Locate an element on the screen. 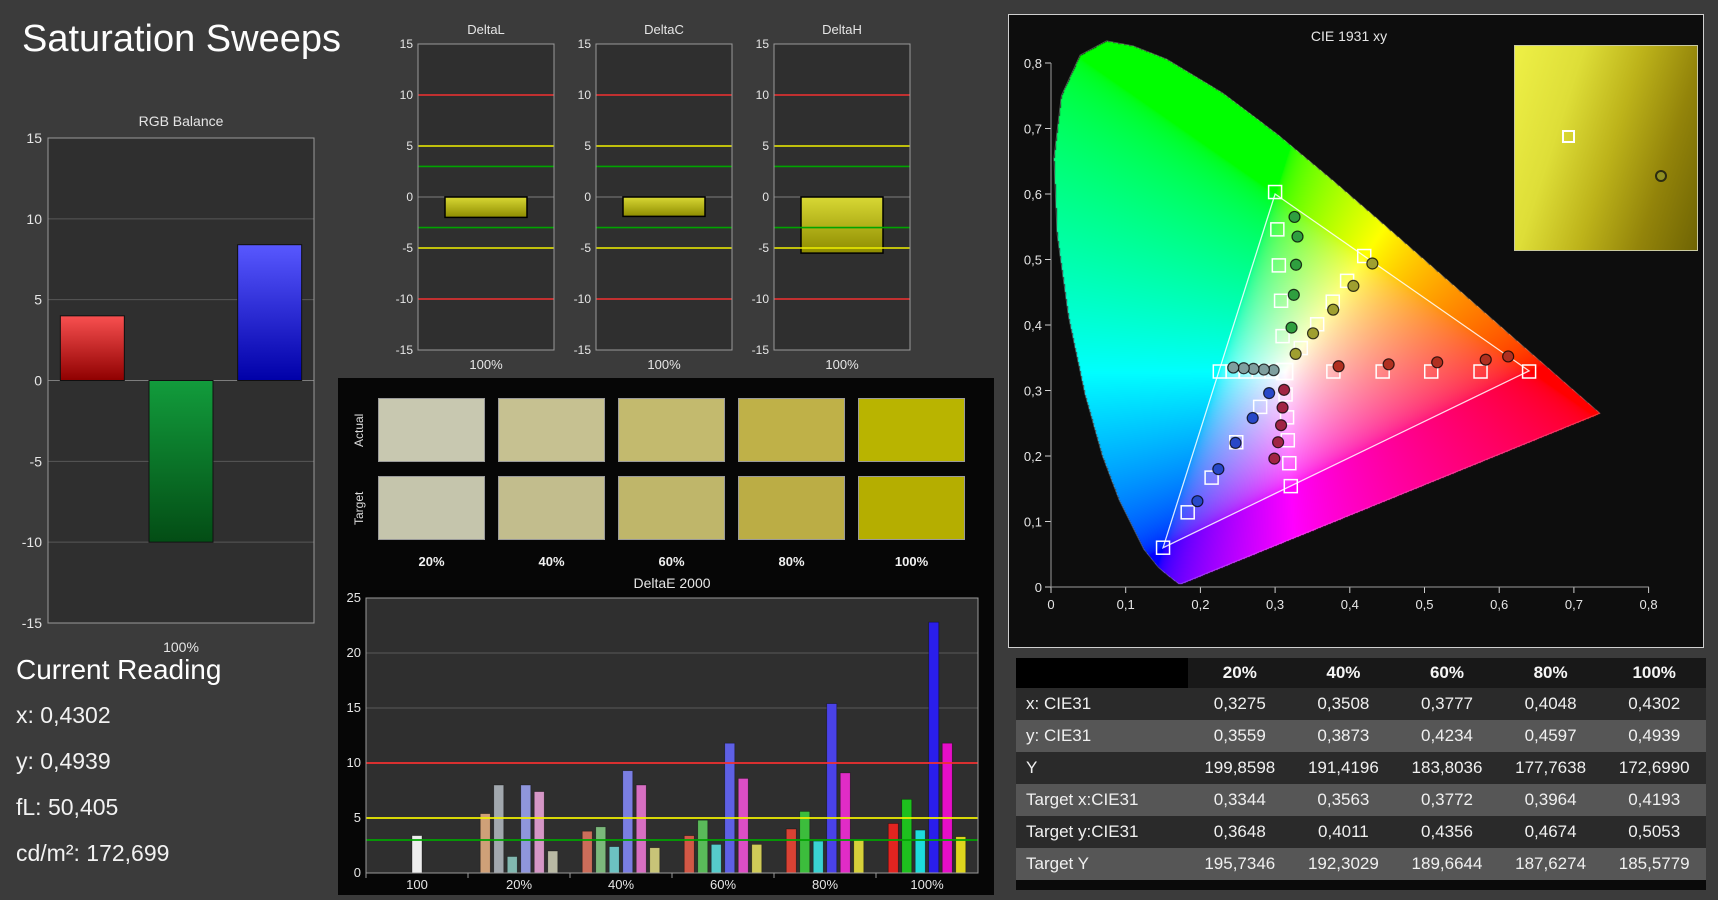  table-cell: 0,4048 is located at coordinates (1550, 703).